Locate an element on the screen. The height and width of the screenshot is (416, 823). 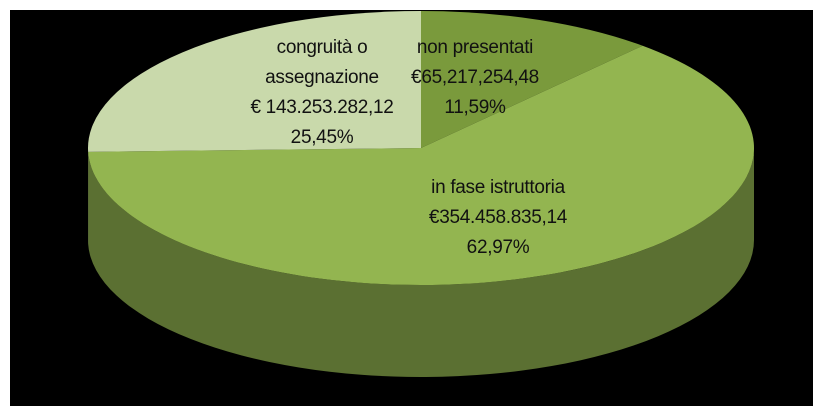
category-label: in fase istruttoria is located at coordinates (498, 187).